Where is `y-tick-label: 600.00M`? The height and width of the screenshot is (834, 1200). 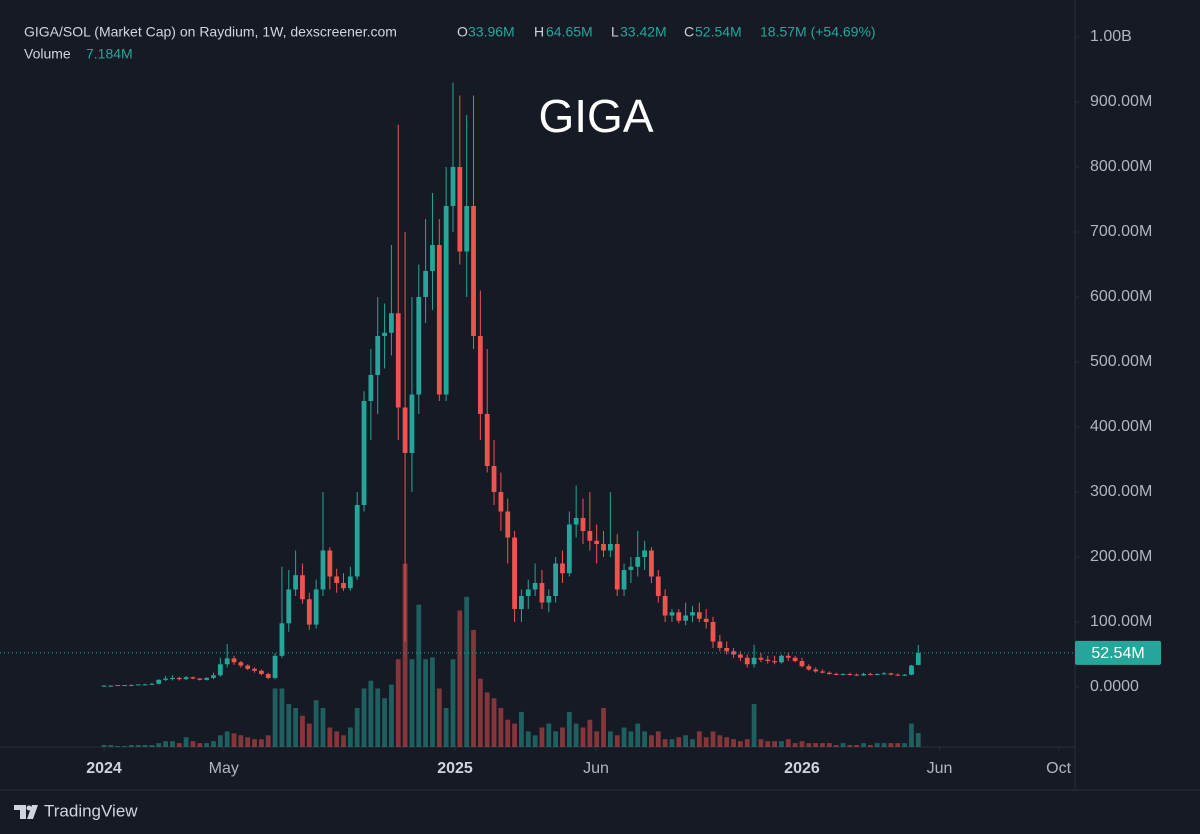
y-tick-label: 600.00M is located at coordinates (1121, 296).